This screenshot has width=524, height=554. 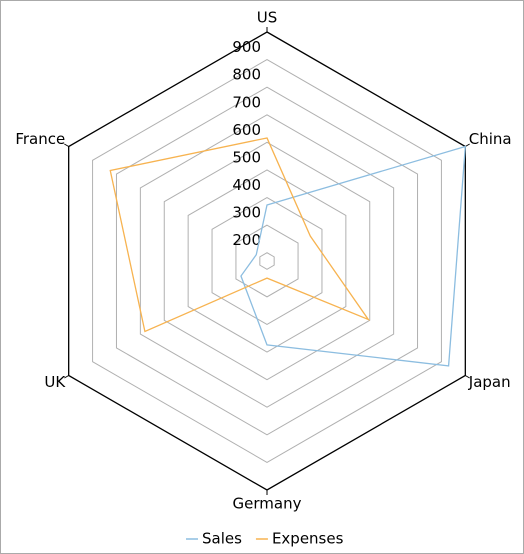 What do you see at coordinates (246, 240) in the screenshot?
I see `r-tick-label: 200` at bounding box center [246, 240].